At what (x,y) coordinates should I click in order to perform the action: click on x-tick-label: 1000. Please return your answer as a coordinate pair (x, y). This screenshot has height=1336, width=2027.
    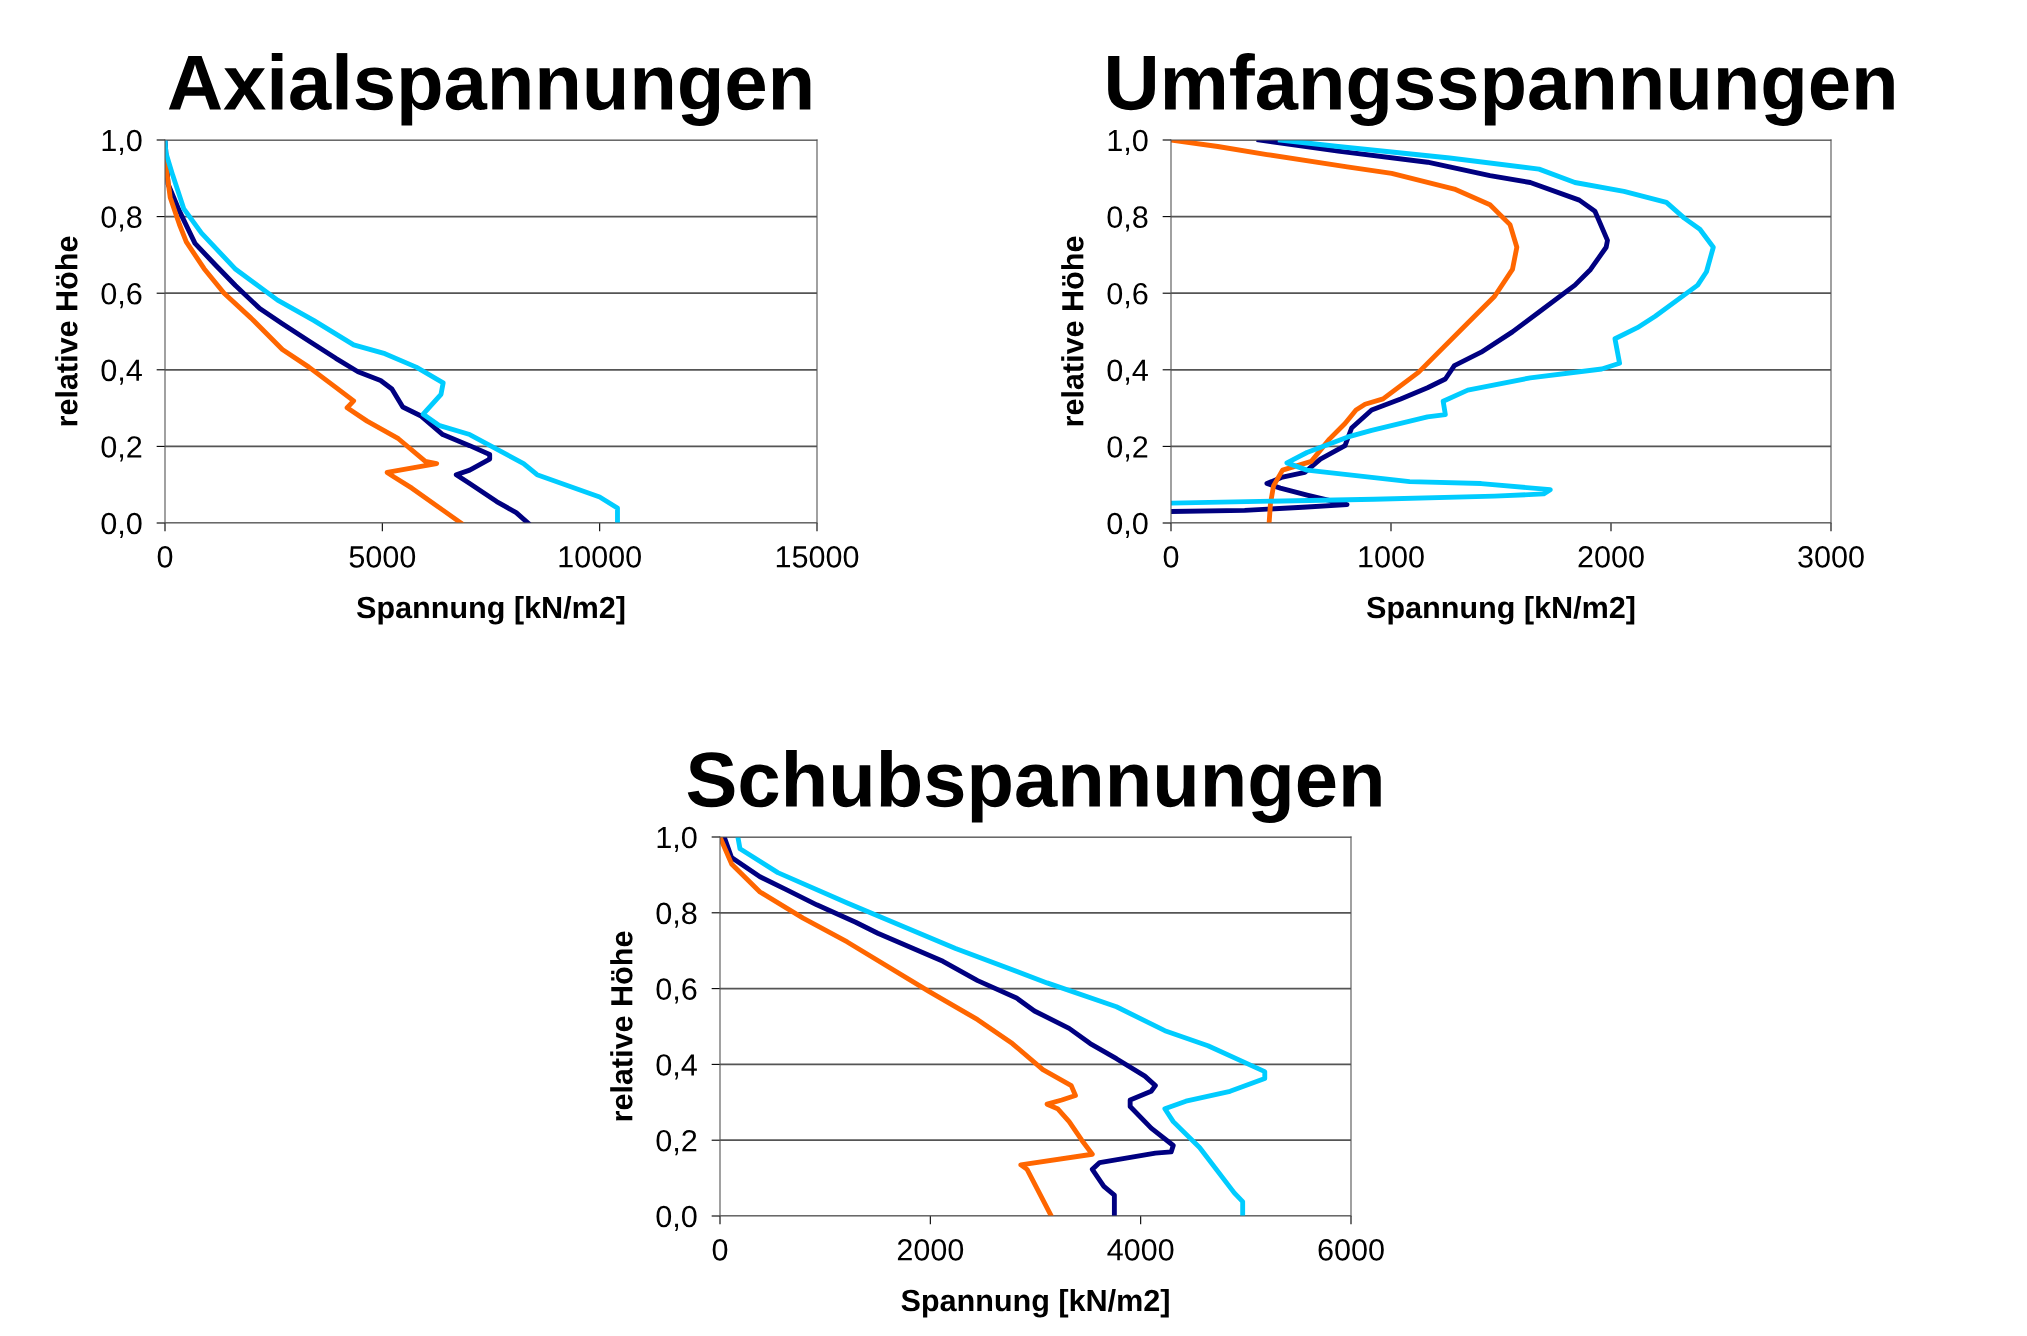
    Looking at the image, I should click on (1391, 557).